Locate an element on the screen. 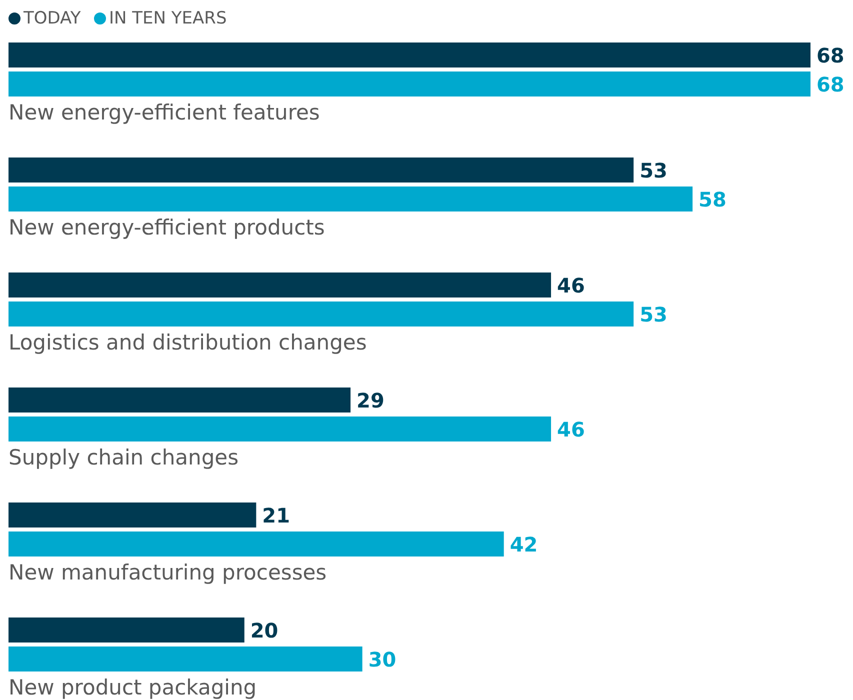 Image resolution: width=853 pixels, height=700 pixels. data-label: 20 is located at coordinates (264, 630).